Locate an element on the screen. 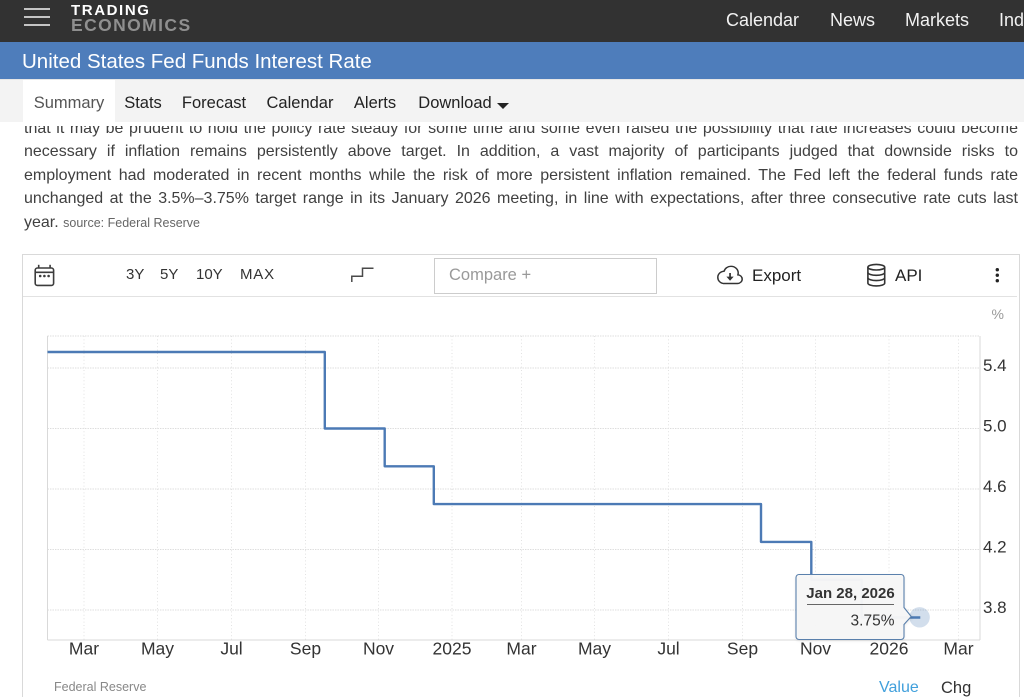 The height and width of the screenshot is (697, 1024). svg-text: 2025 is located at coordinates (452, 649).